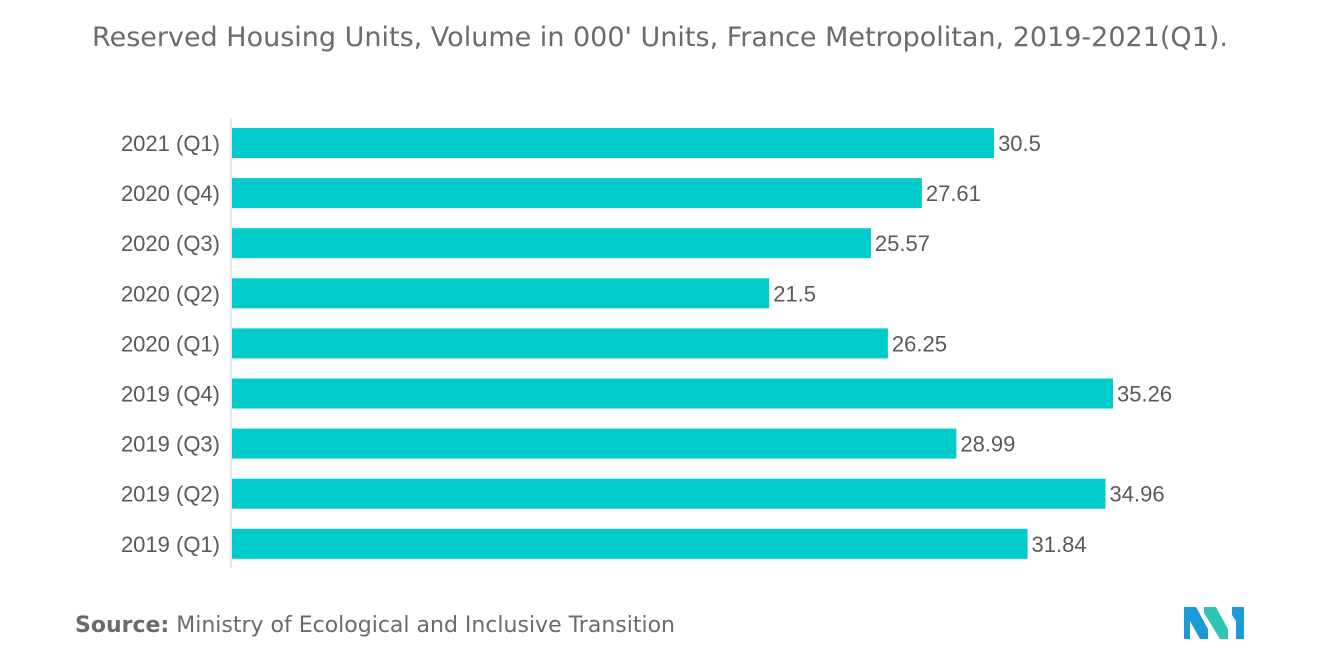 This screenshot has width=1320, height=665. I want to click on category-label: 2020 (Q2), so click(170, 293).